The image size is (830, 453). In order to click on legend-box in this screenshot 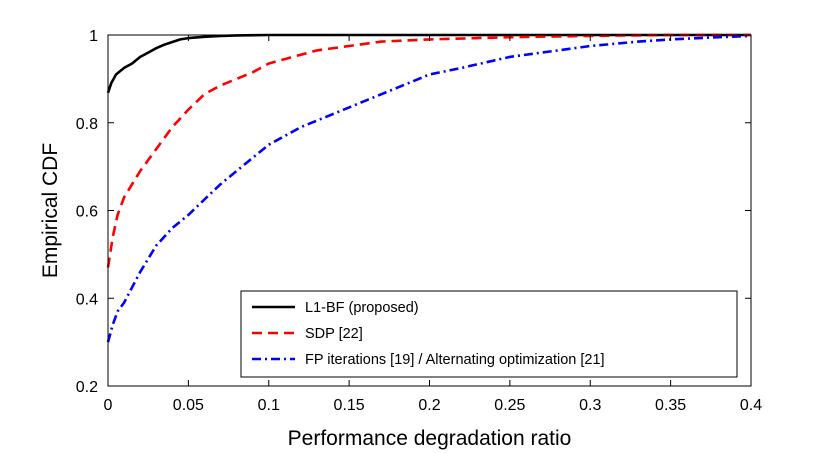, I will do `click(489, 334)`.